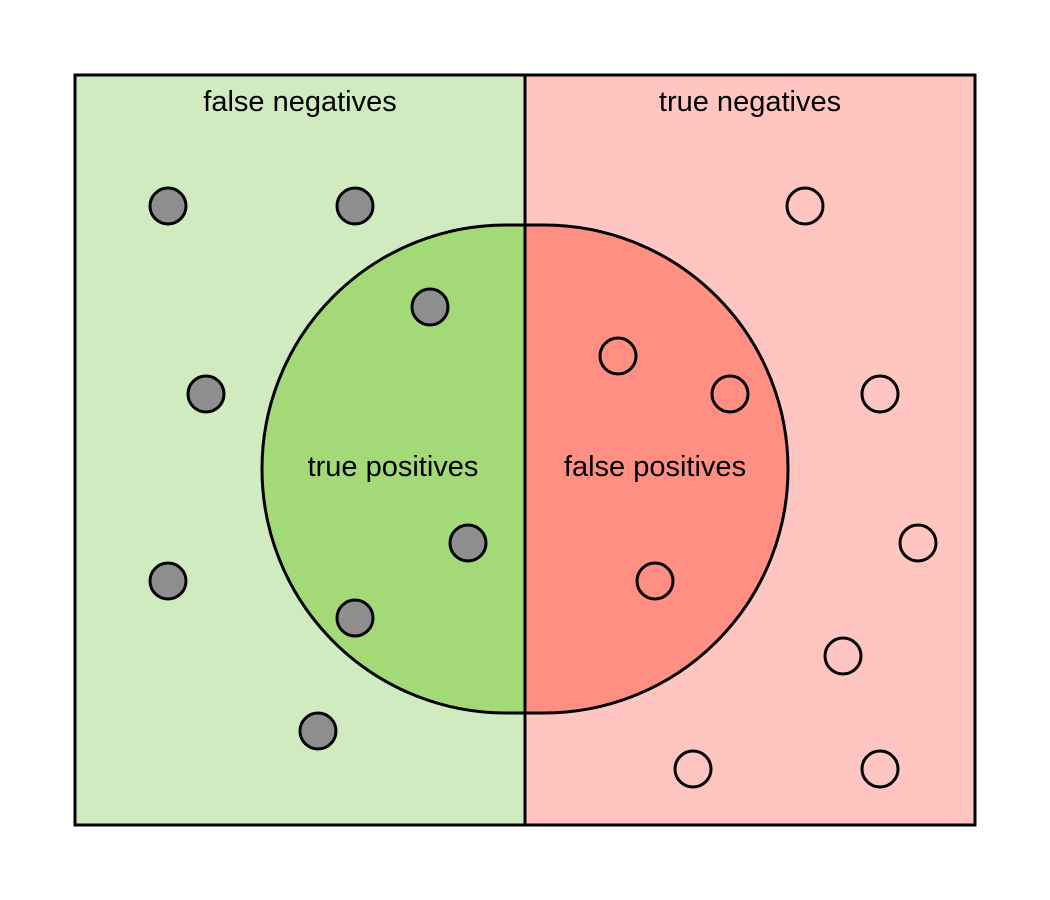 The height and width of the screenshot is (900, 1050). Describe the element at coordinates (750, 102) in the screenshot. I see `true-negatives-label: true negatives` at that location.